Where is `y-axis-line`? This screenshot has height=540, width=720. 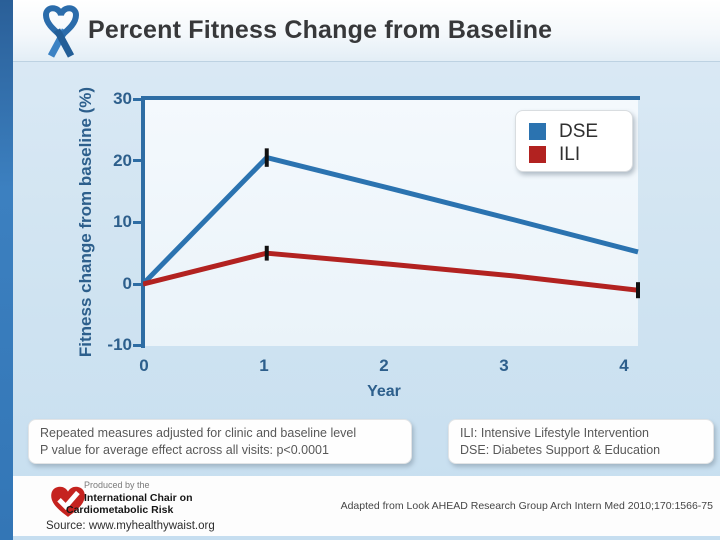
y-axis-line is located at coordinates (143, 222).